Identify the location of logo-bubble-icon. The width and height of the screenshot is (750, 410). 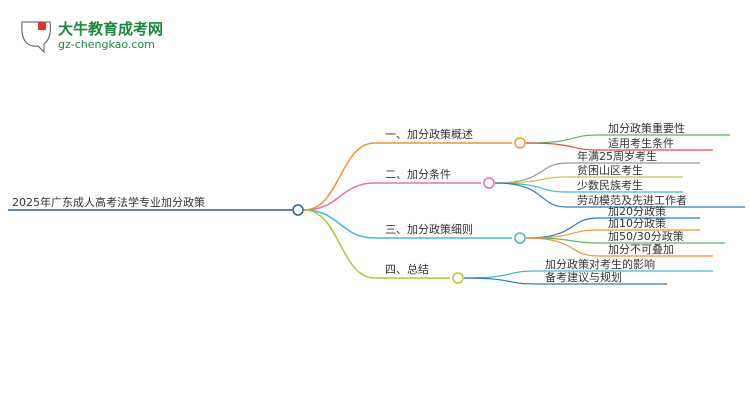
(36, 37).